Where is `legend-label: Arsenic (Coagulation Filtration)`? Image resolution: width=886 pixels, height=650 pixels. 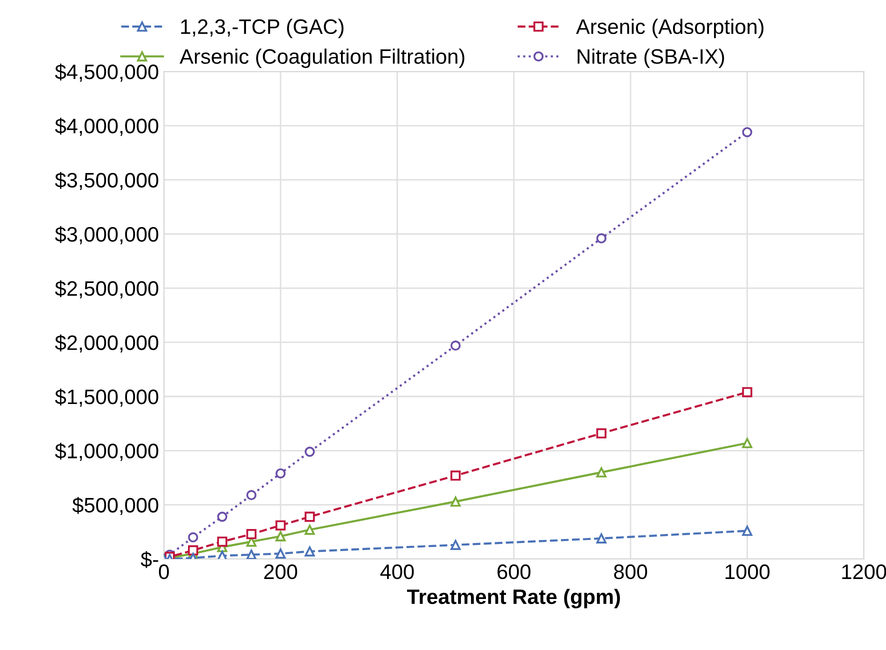 legend-label: Arsenic (Coagulation Filtration) is located at coordinates (322, 58).